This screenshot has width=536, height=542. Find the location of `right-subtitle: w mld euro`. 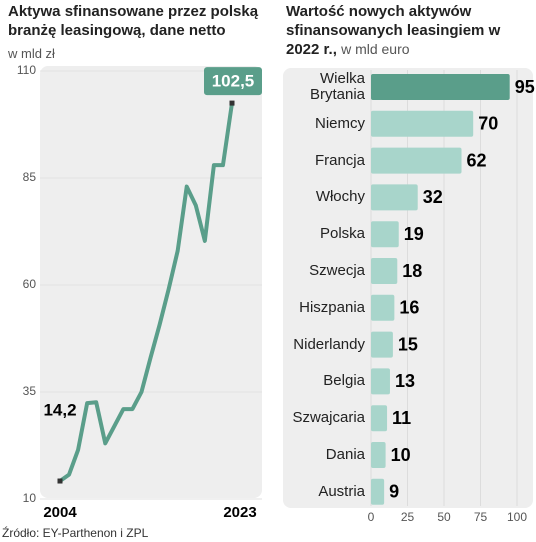

right-subtitle: w mld euro is located at coordinates (375, 49).